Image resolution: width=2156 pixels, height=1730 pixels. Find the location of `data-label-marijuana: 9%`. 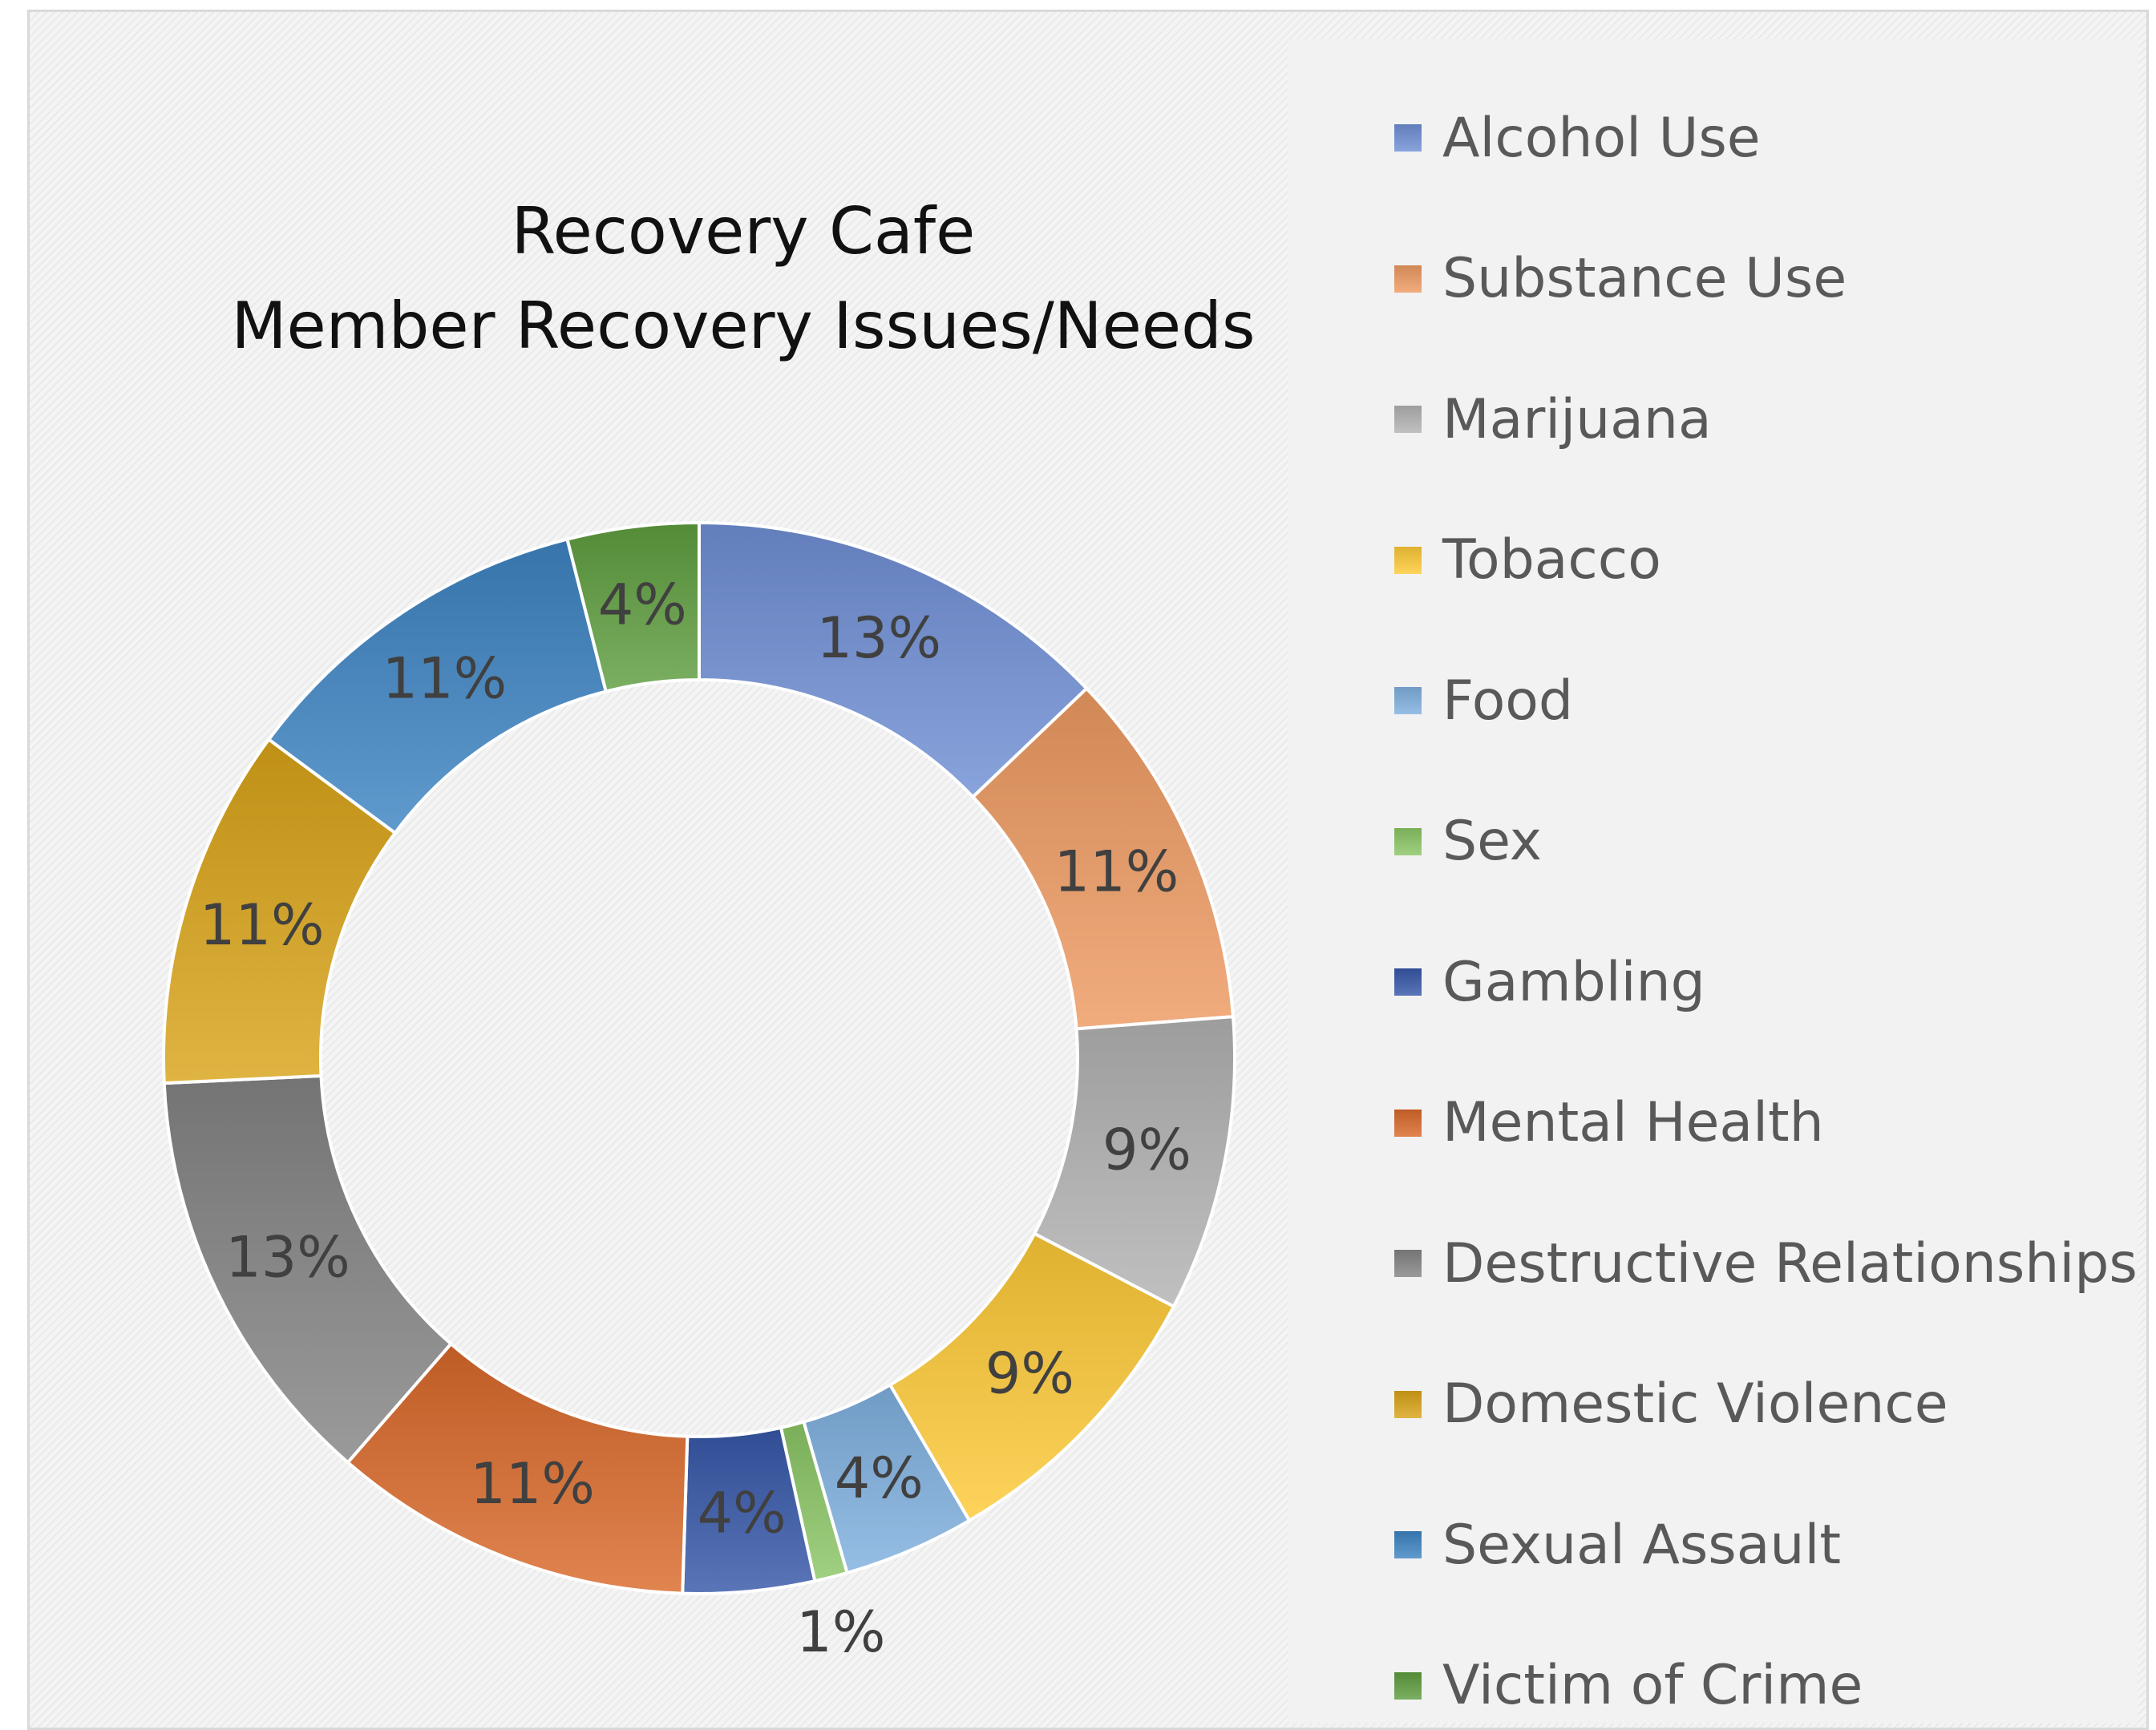

data-label-marijuana: 9% is located at coordinates (1147, 1149).